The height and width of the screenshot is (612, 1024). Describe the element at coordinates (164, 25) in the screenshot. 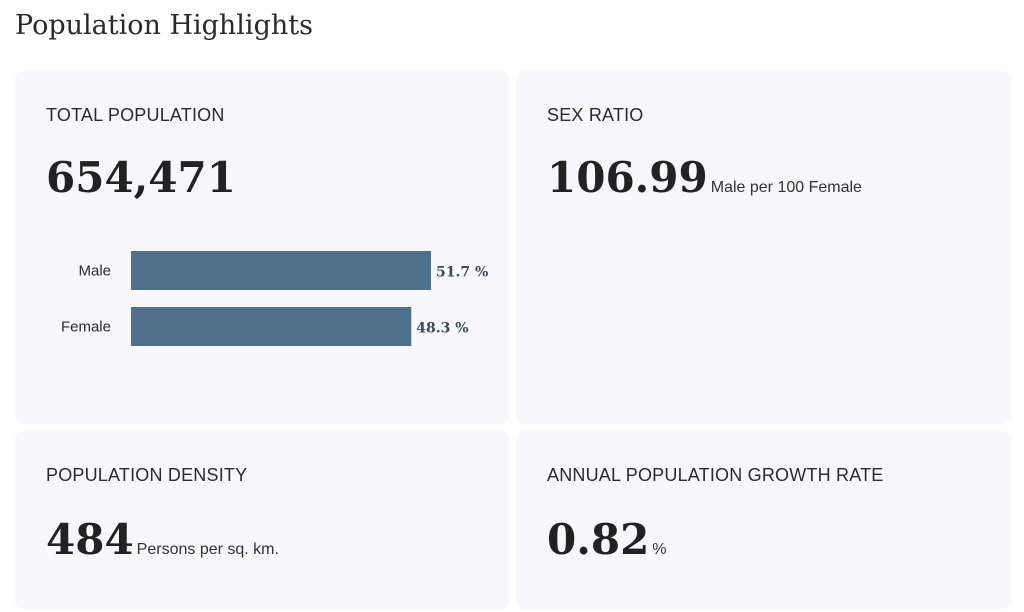

I see `page-title: Population Highlights` at that location.